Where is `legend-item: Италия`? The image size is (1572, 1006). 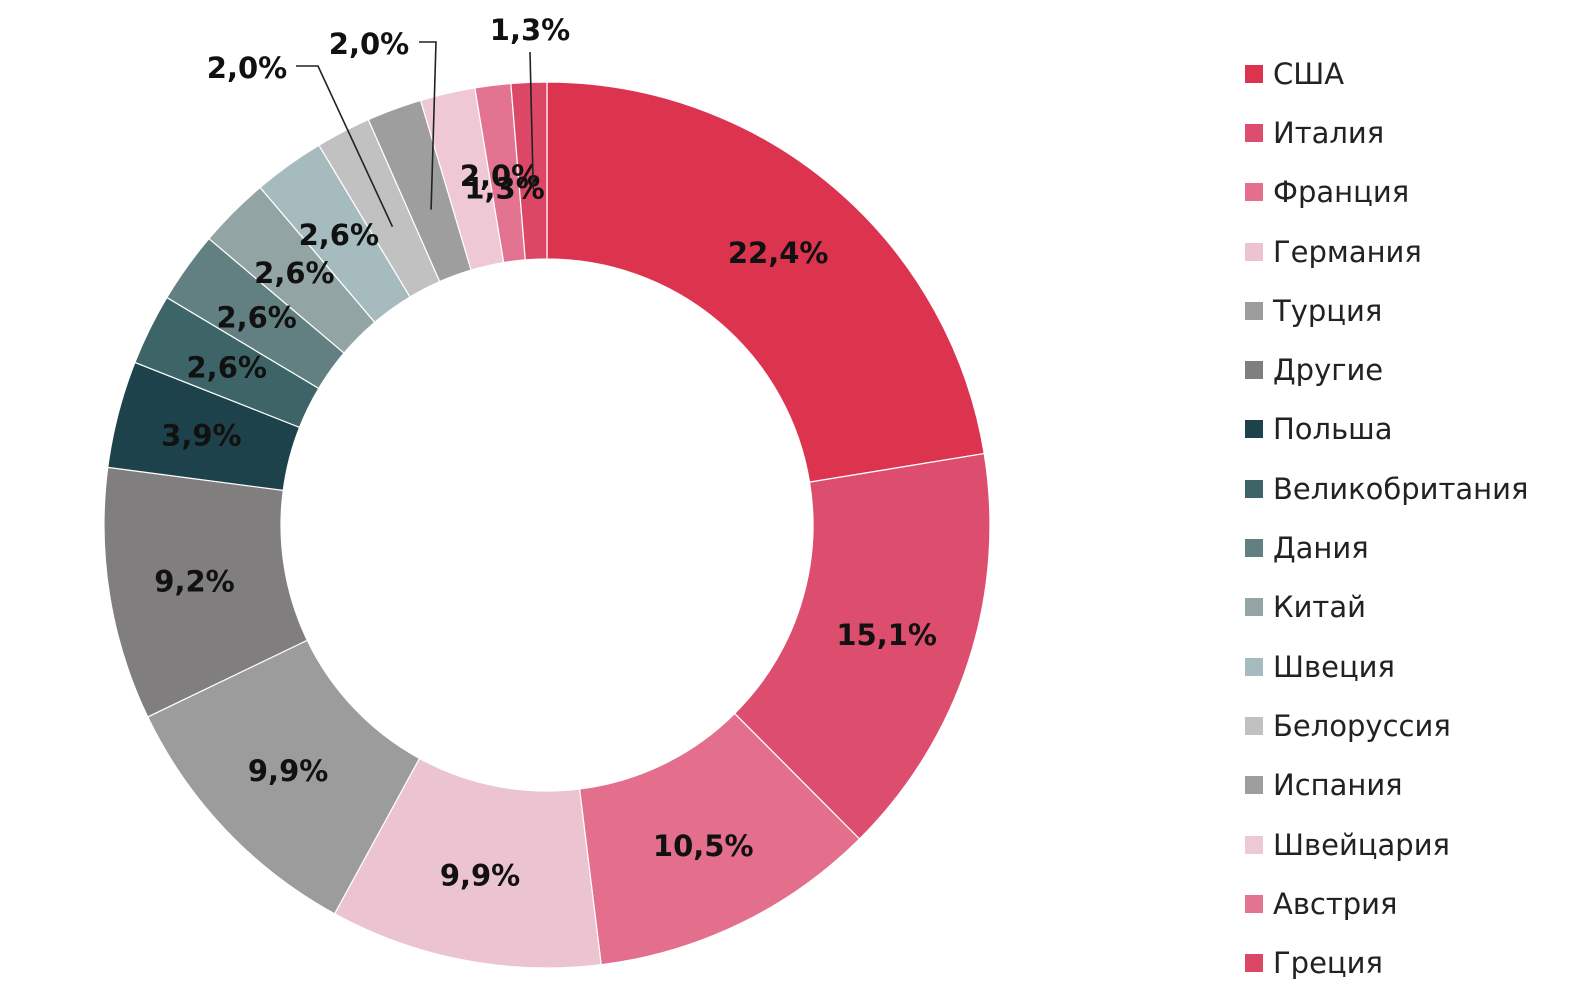
legend-item: Италия is located at coordinates (1405, 132).